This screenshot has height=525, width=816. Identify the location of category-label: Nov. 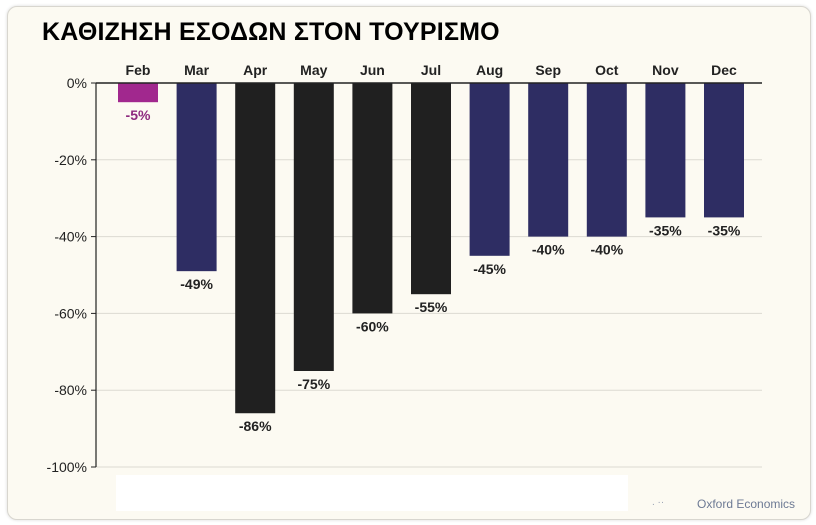
(665, 70).